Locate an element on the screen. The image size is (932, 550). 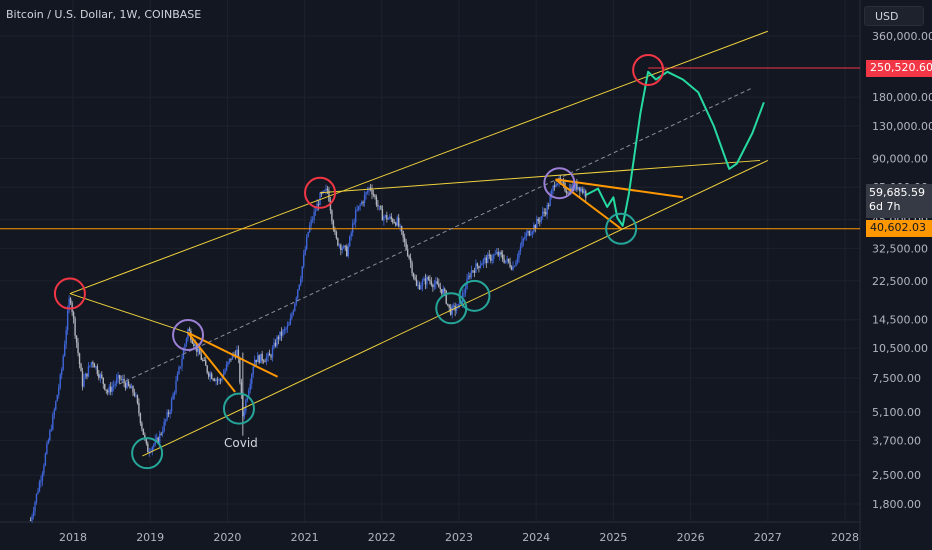
y-tick-label: 1,800.00 is located at coordinates (896, 504).